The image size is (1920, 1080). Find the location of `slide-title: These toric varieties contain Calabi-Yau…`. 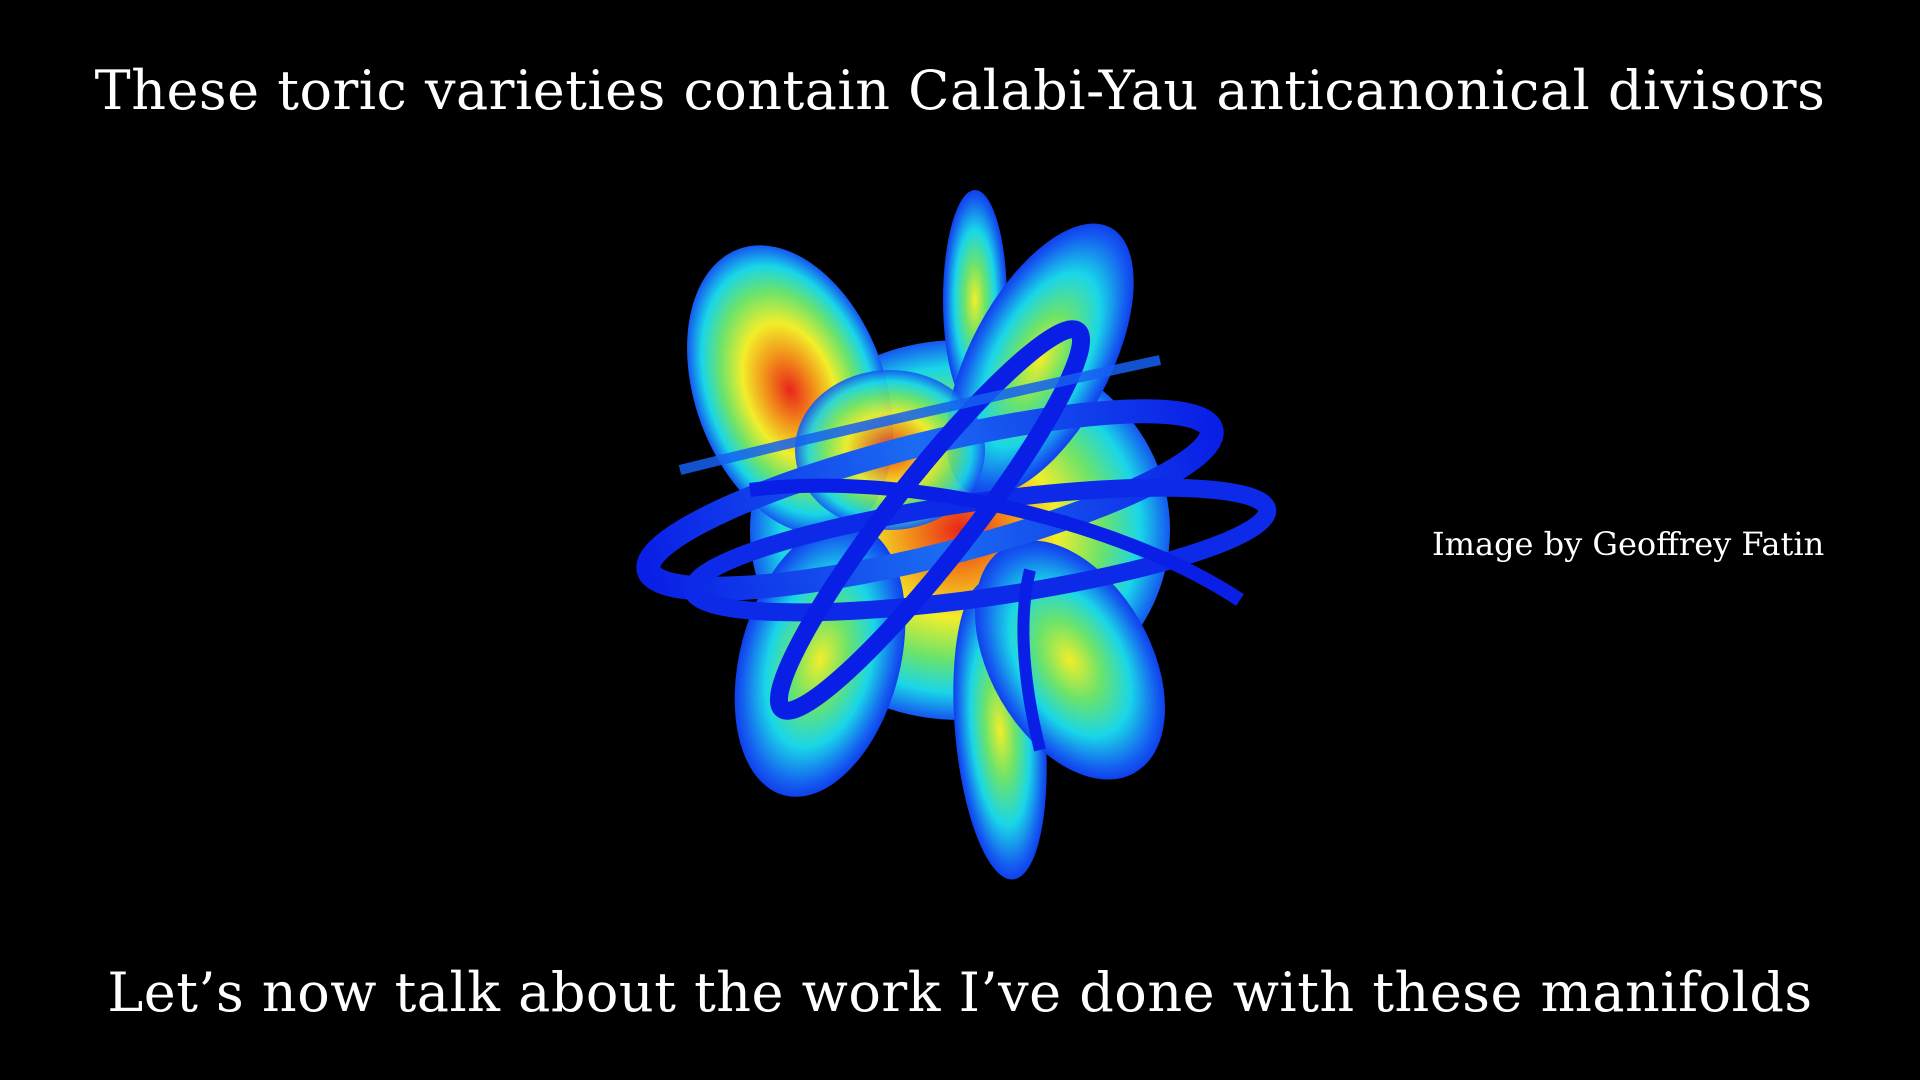

slide-title: These toric varieties contain Calabi-Yau… is located at coordinates (960, 90).